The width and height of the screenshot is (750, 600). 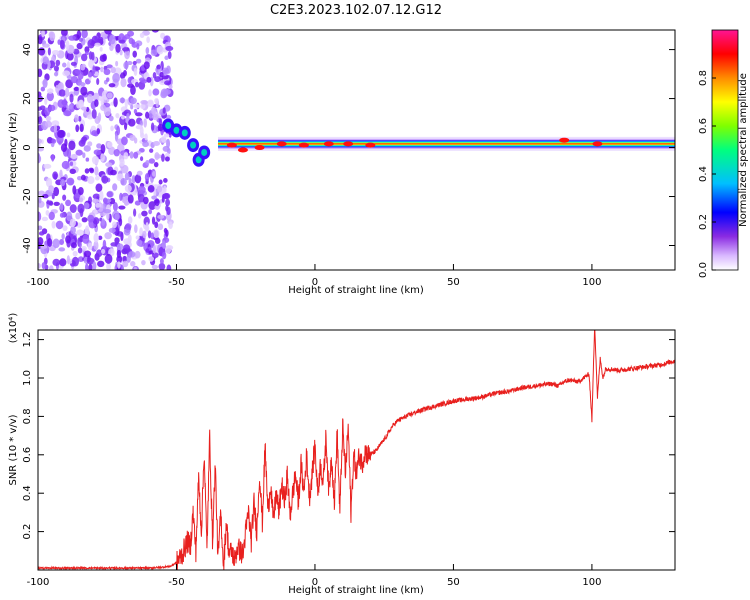 What do you see at coordinates (27, 98) in the screenshot?
I see `y-tick-label: 20` at bounding box center [27, 98].